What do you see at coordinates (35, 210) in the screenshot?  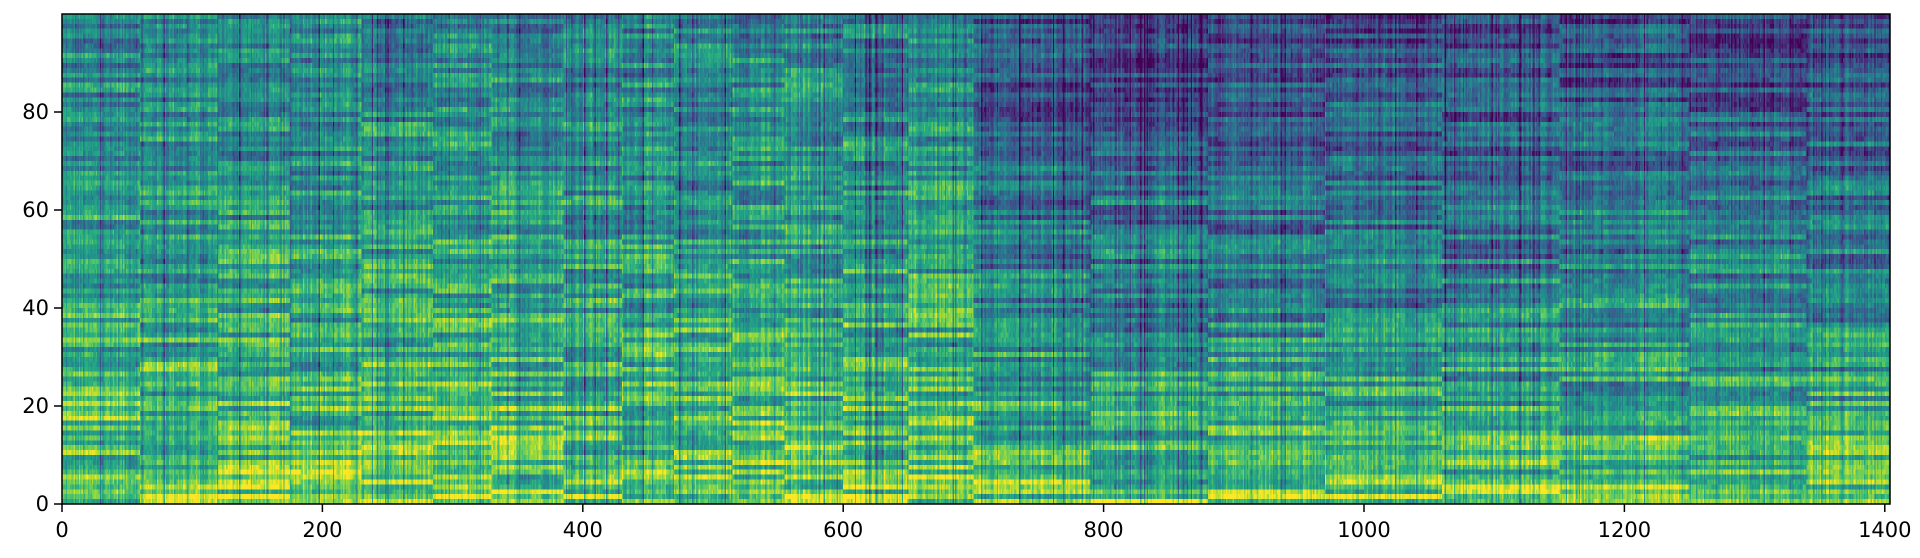 I see `y-tick-label: 60` at bounding box center [35, 210].